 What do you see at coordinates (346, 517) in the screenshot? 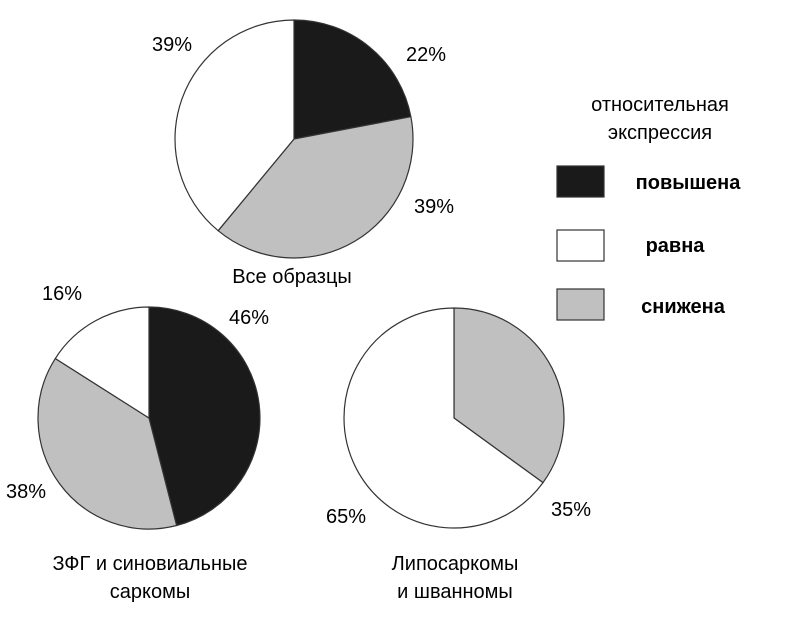
I see `pie-2-label-1: 65%` at bounding box center [346, 517].